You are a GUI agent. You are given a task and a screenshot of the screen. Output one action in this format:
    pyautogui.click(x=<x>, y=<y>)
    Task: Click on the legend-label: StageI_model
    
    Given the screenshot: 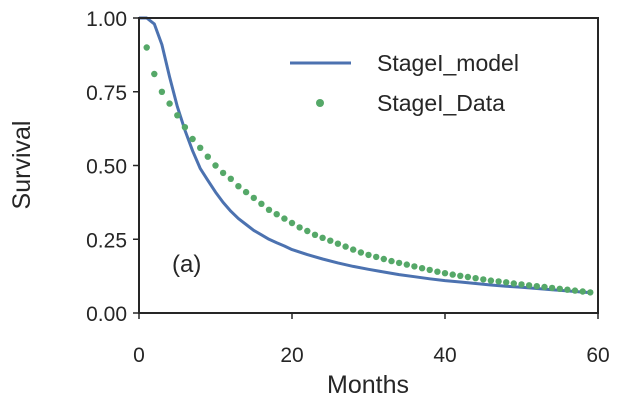 What is the action you would take?
    pyautogui.click(x=448, y=63)
    